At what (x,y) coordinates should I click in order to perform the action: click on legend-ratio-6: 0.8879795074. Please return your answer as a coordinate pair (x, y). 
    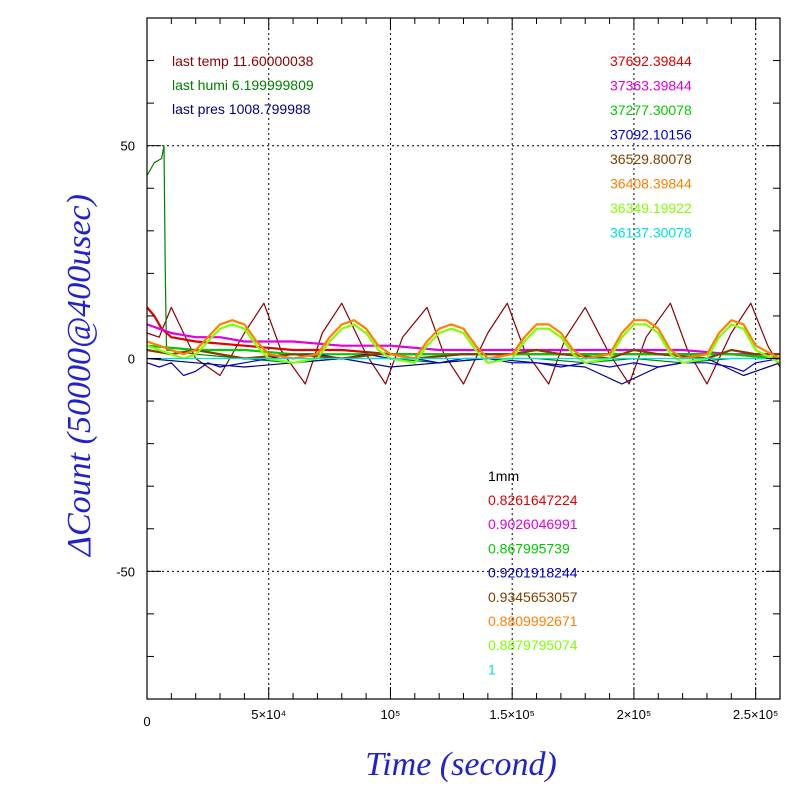
    Looking at the image, I should click on (533, 645).